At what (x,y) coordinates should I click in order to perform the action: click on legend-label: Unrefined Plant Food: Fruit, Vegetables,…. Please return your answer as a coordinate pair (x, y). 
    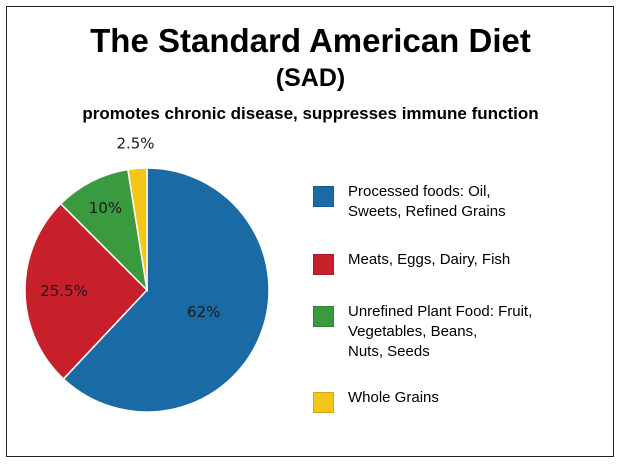
    Looking at the image, I should click on (440, 331).